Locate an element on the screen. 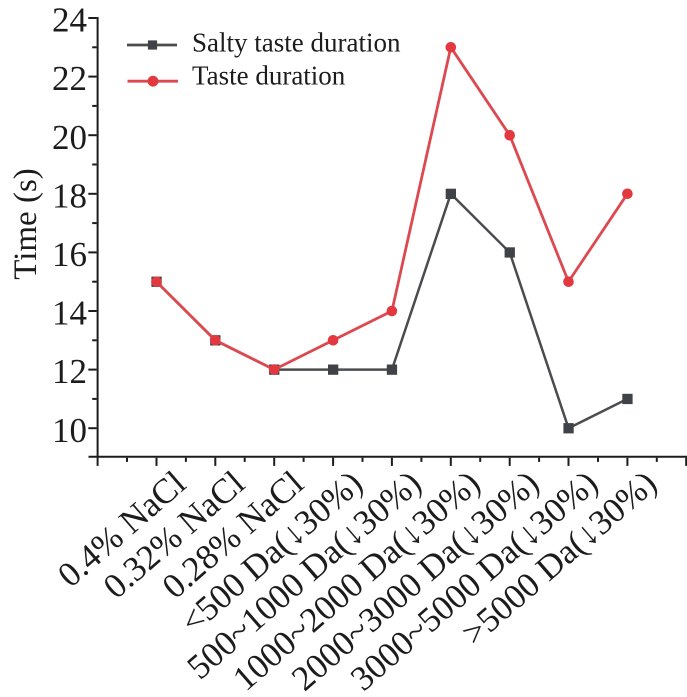 The height and width of the screenshot is (697, 687). svg-text: 20 is located at coordinates (69, 137).